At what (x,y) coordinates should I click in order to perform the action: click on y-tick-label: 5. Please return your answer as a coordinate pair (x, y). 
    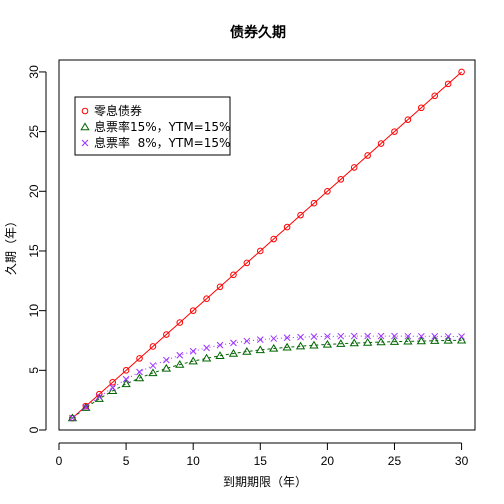
    Looking at the image, I should click on (34, 370).